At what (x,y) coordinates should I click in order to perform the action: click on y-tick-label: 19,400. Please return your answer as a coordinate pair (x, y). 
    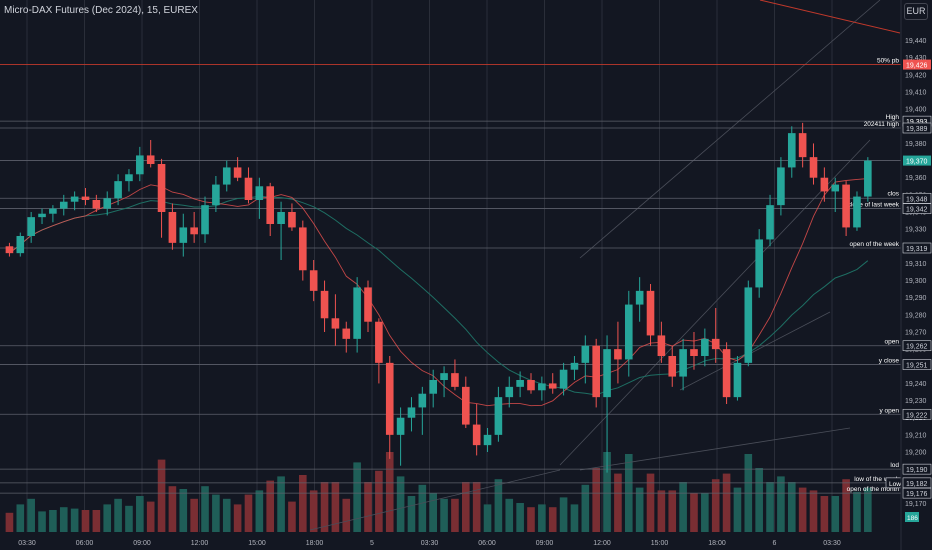
    Looking at the image, I should click on (916, 110).